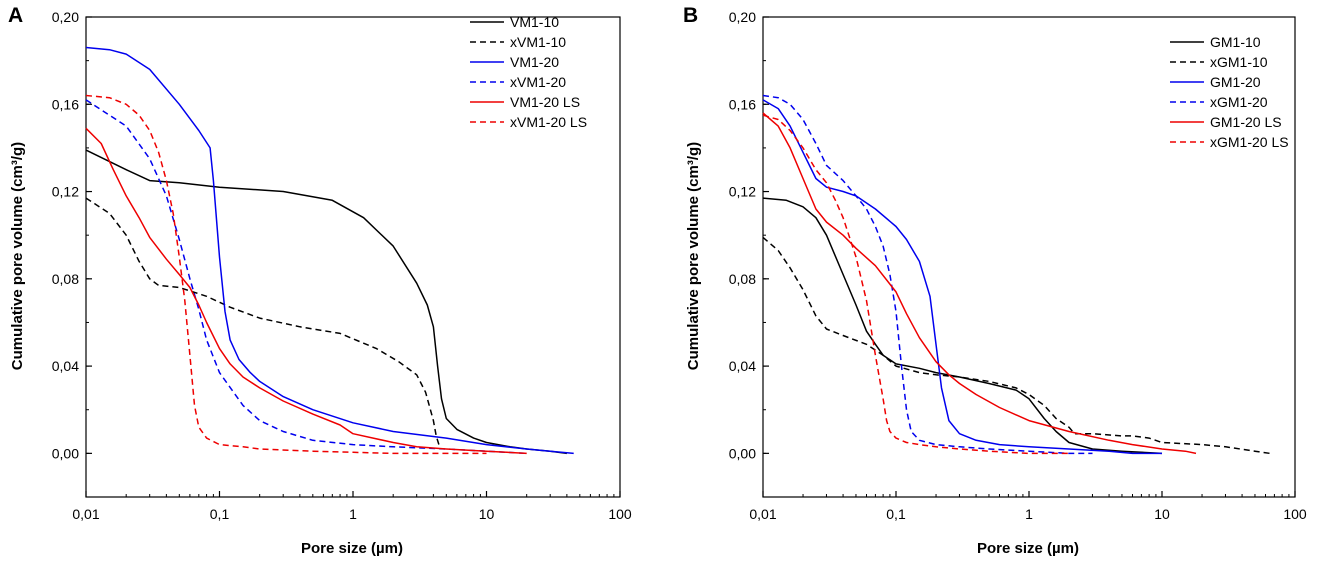 This screenshot has height=564, width=1320. I want to click on panel-a-y-tick-label: 0,12, so click(65, 192).